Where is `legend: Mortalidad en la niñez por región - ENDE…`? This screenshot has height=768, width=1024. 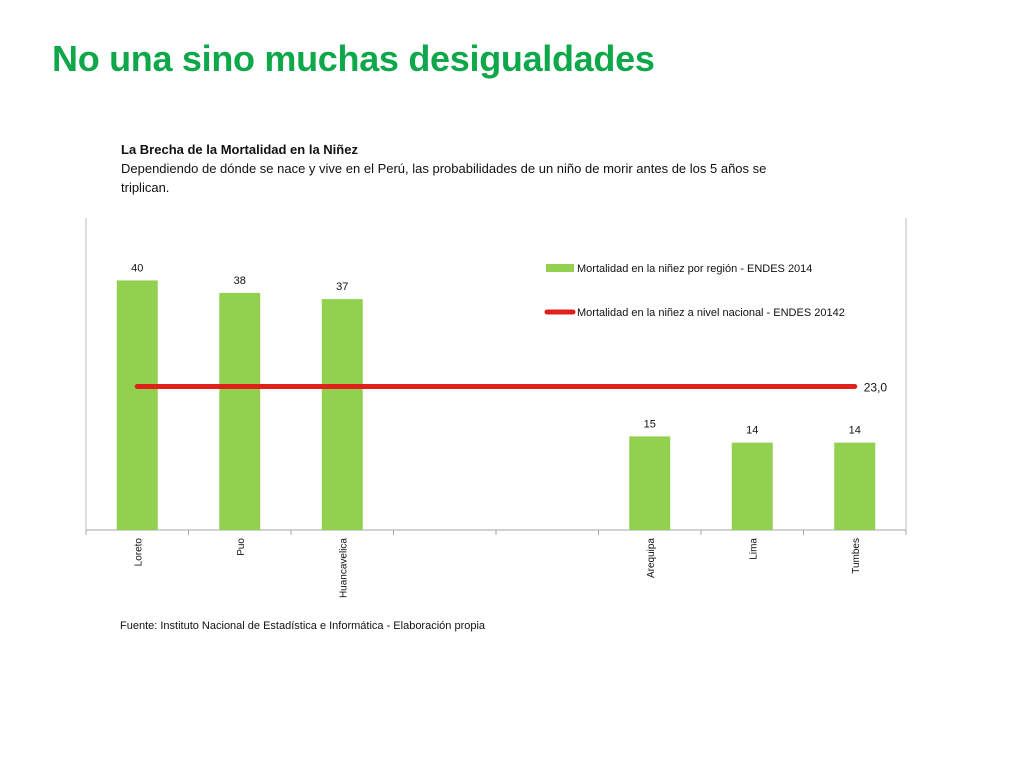
legend: Mortalidad en la niñez por región - ENDE… is located at coordinates (694, 291).